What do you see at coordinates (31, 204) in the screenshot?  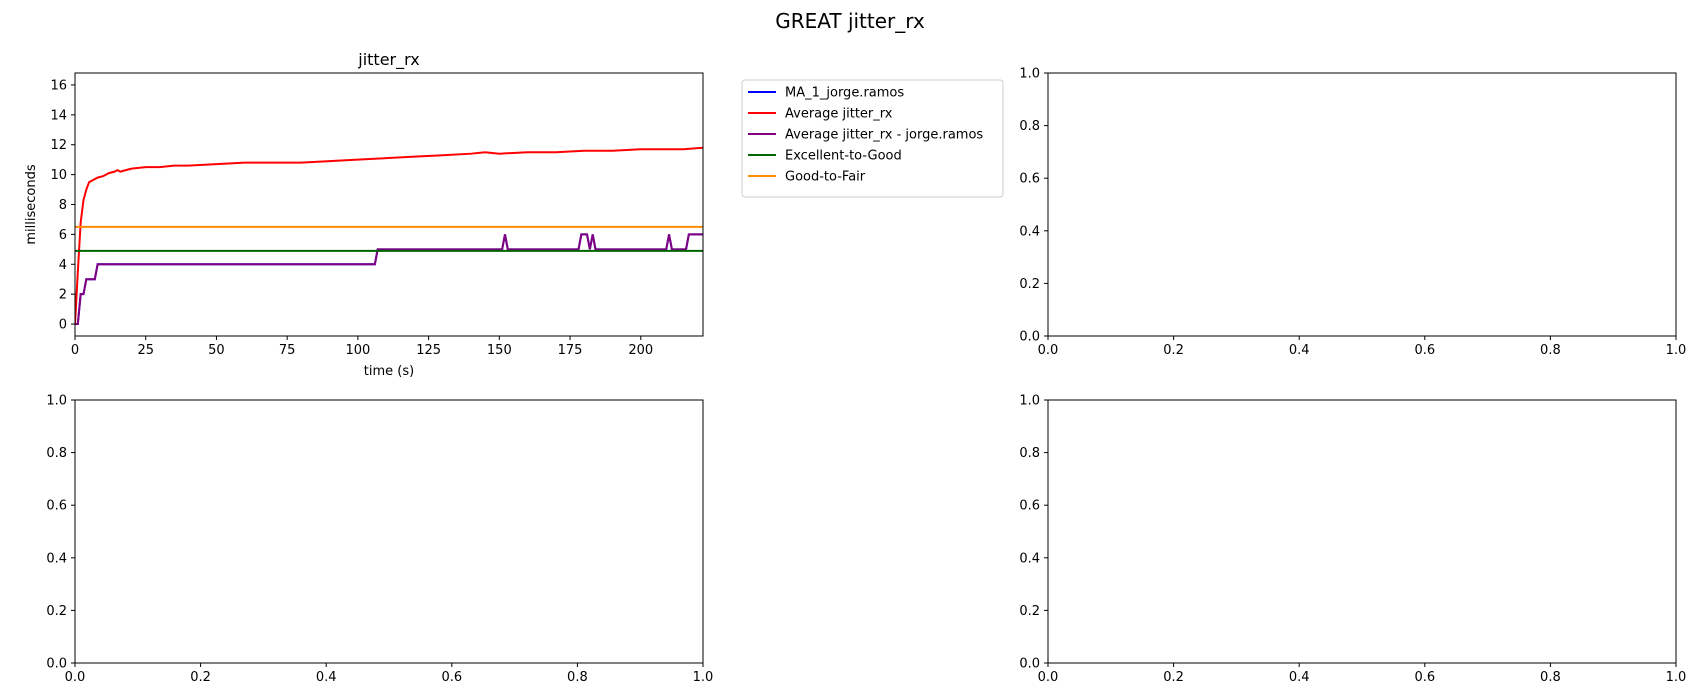 I see `y-axis-label: milliseconds` at bounding box center [31, 204].